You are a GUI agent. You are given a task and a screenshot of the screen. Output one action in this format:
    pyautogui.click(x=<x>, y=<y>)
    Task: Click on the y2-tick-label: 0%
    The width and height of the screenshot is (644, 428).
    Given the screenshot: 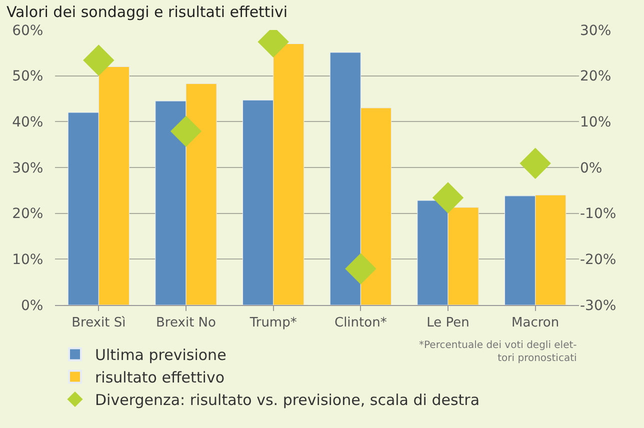 What is the action you would take?
    pyautogui.click(x=591, y=168)
    